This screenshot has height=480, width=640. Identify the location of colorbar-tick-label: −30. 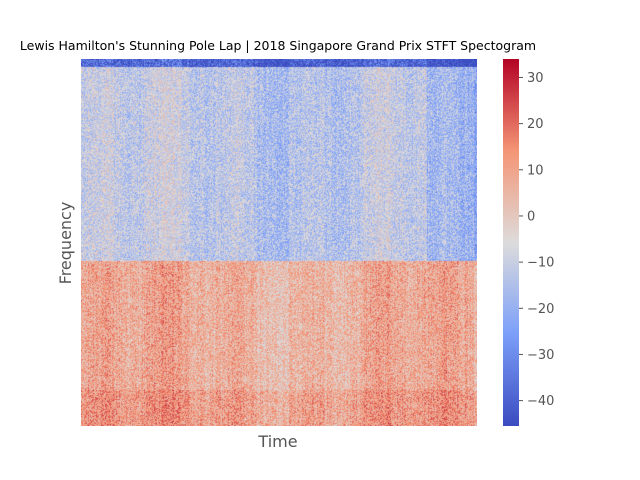
(540, 355).